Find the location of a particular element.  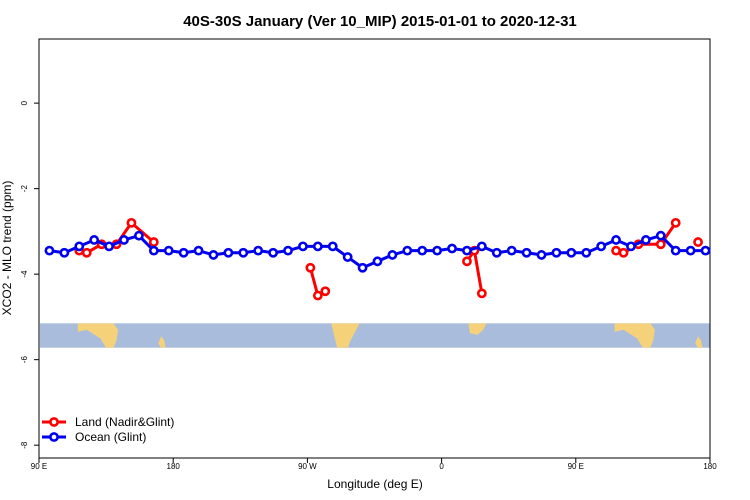

series-land is located at coordinates (388, 259).